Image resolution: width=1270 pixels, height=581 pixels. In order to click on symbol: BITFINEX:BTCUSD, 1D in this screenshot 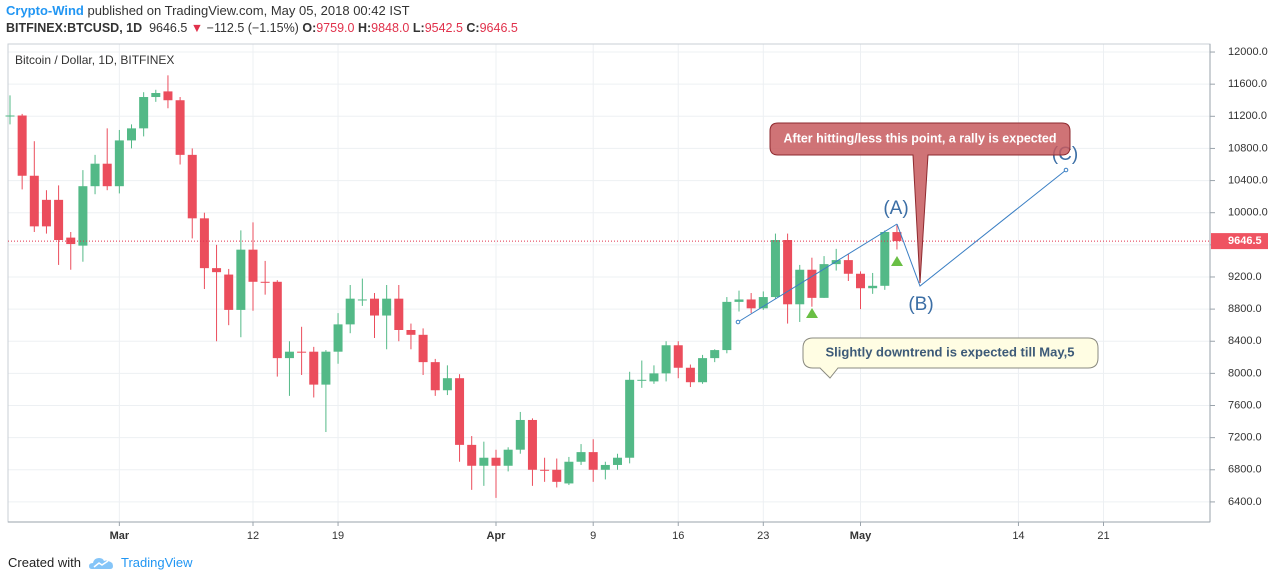, I will do `click(74, 28)`.